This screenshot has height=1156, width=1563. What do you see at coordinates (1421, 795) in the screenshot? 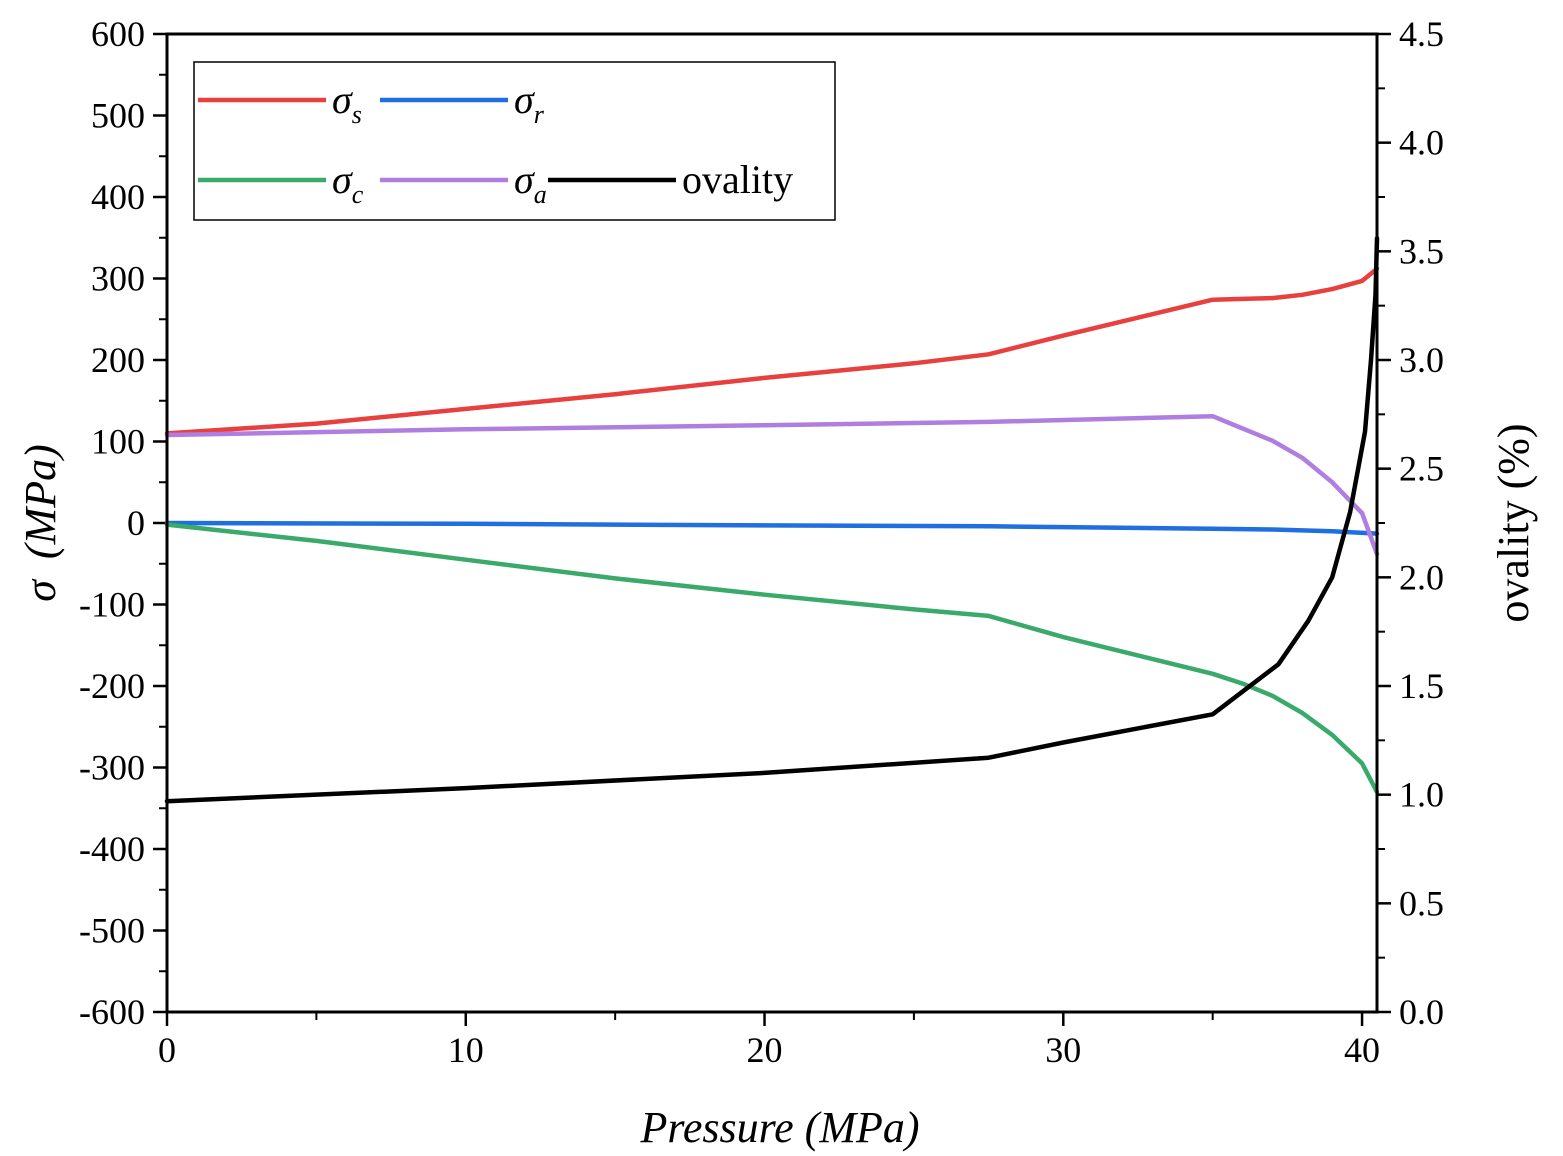
I see `y2-tick-label: 1.0` at bounding box center [1421, 795].